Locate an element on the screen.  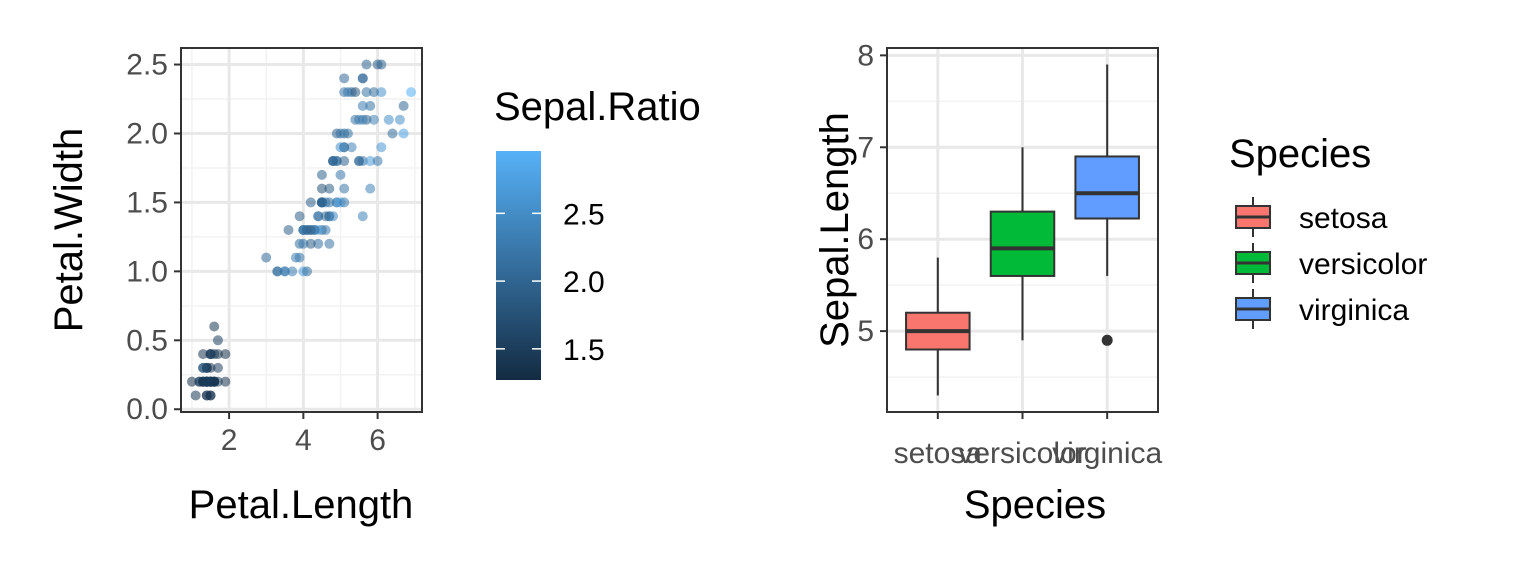
color-legend: Sepal.Ratio 1.5 2.0 2.5 is located at coordinates (597, 232).